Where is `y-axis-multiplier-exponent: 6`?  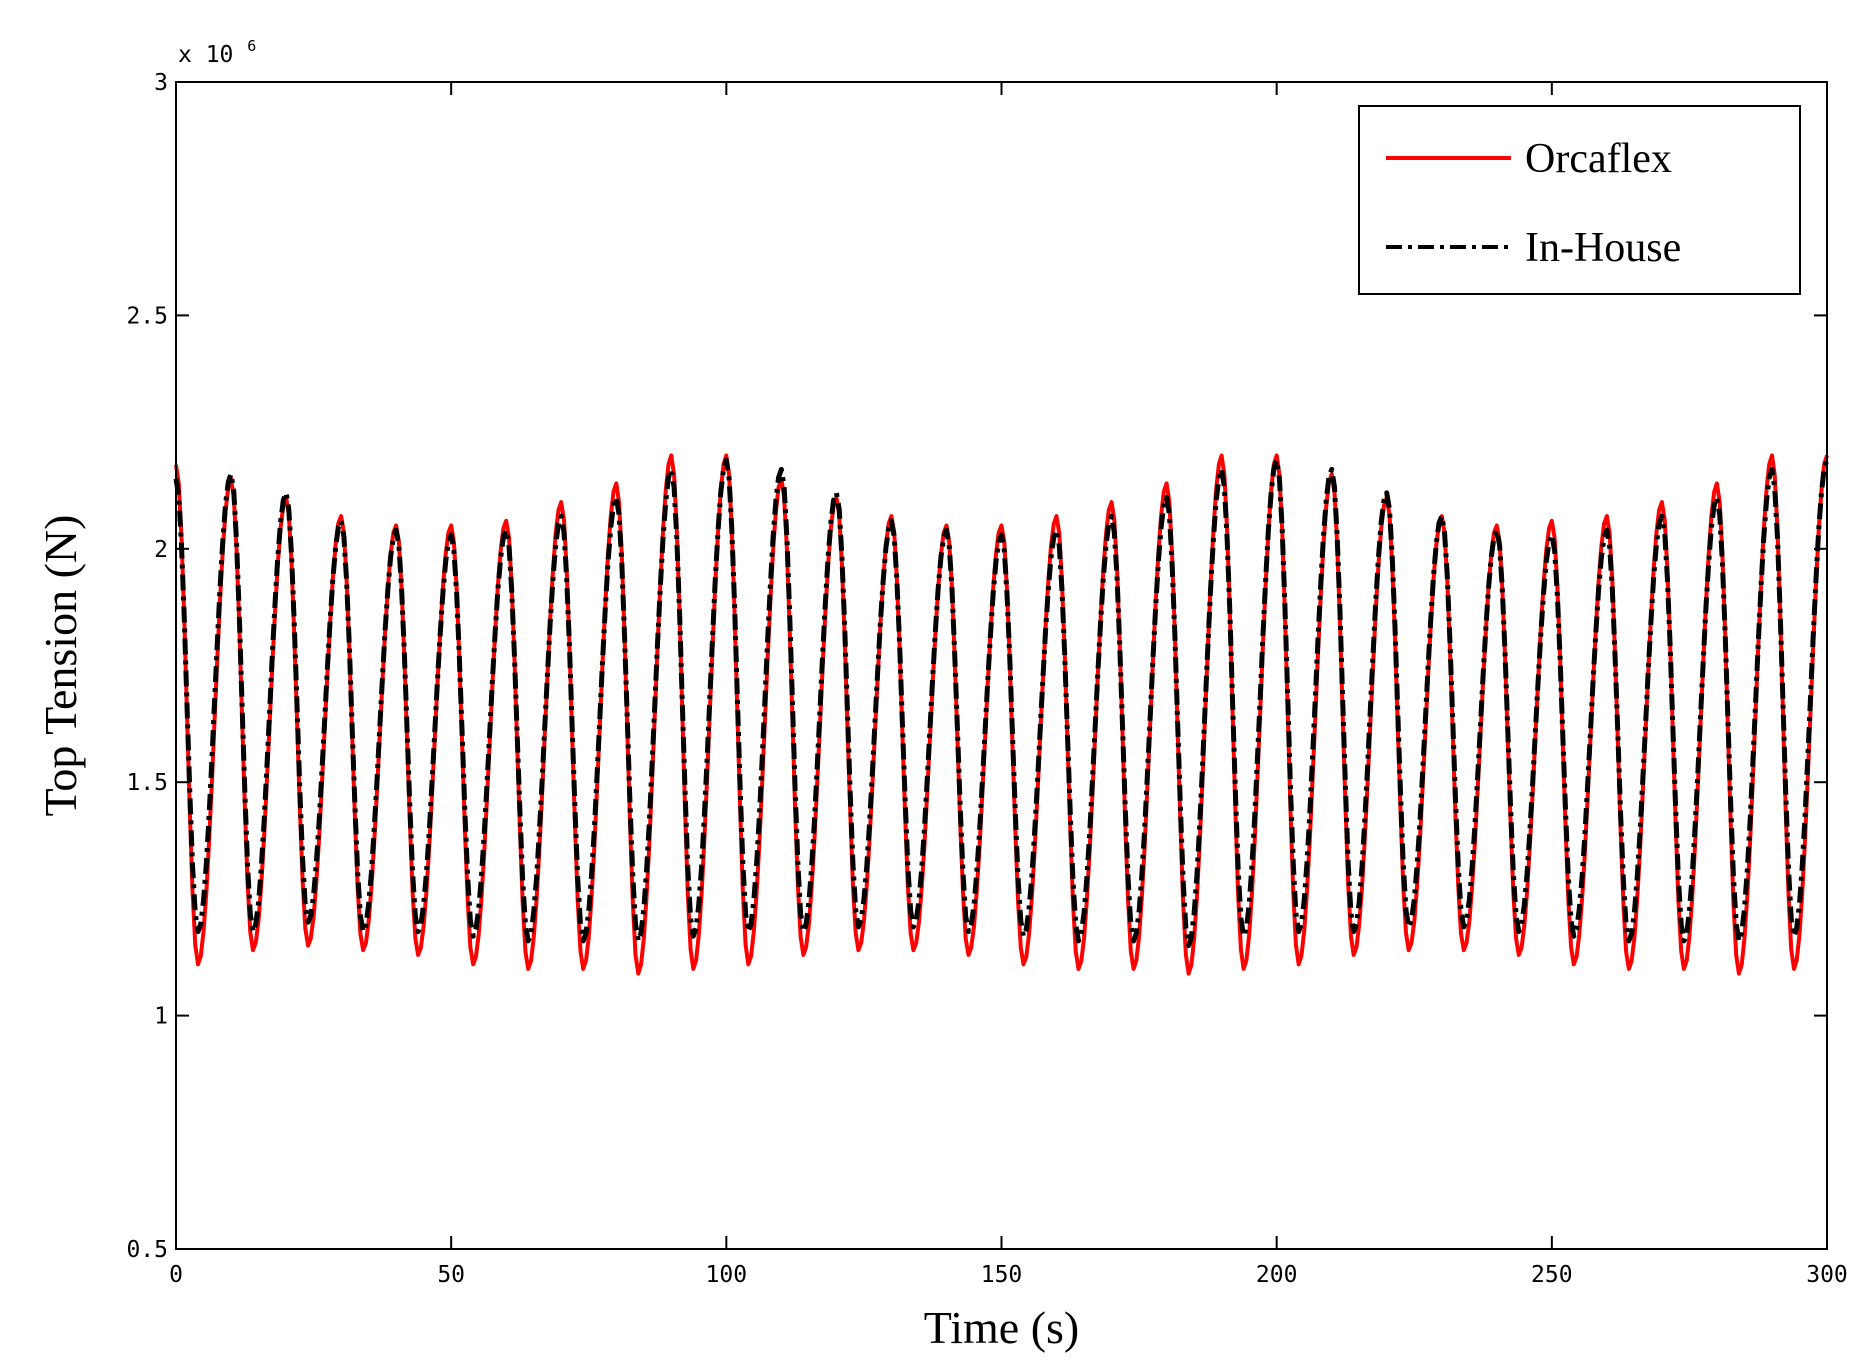 y-axis-multiplier-exponent: 6 is located at coordinates (251, 46).